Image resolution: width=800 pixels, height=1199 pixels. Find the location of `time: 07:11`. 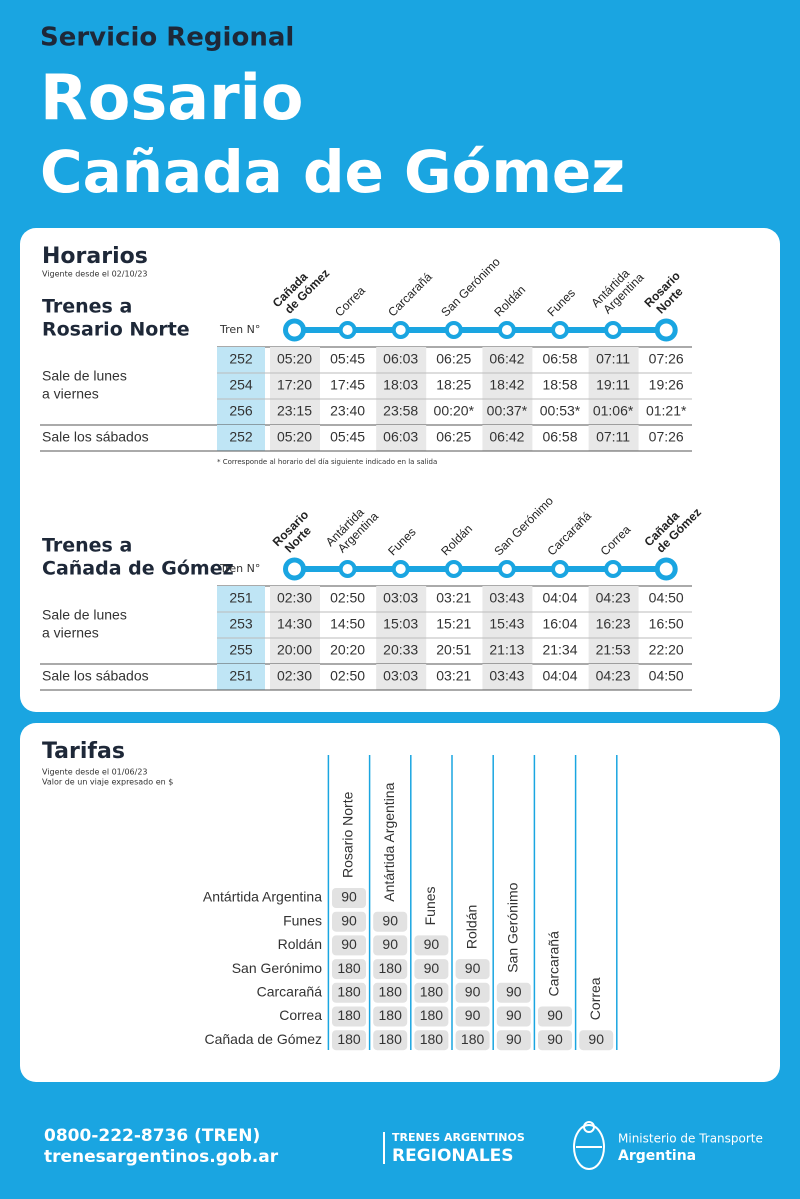

time: 07:11 is located at coordinates (613, 437).